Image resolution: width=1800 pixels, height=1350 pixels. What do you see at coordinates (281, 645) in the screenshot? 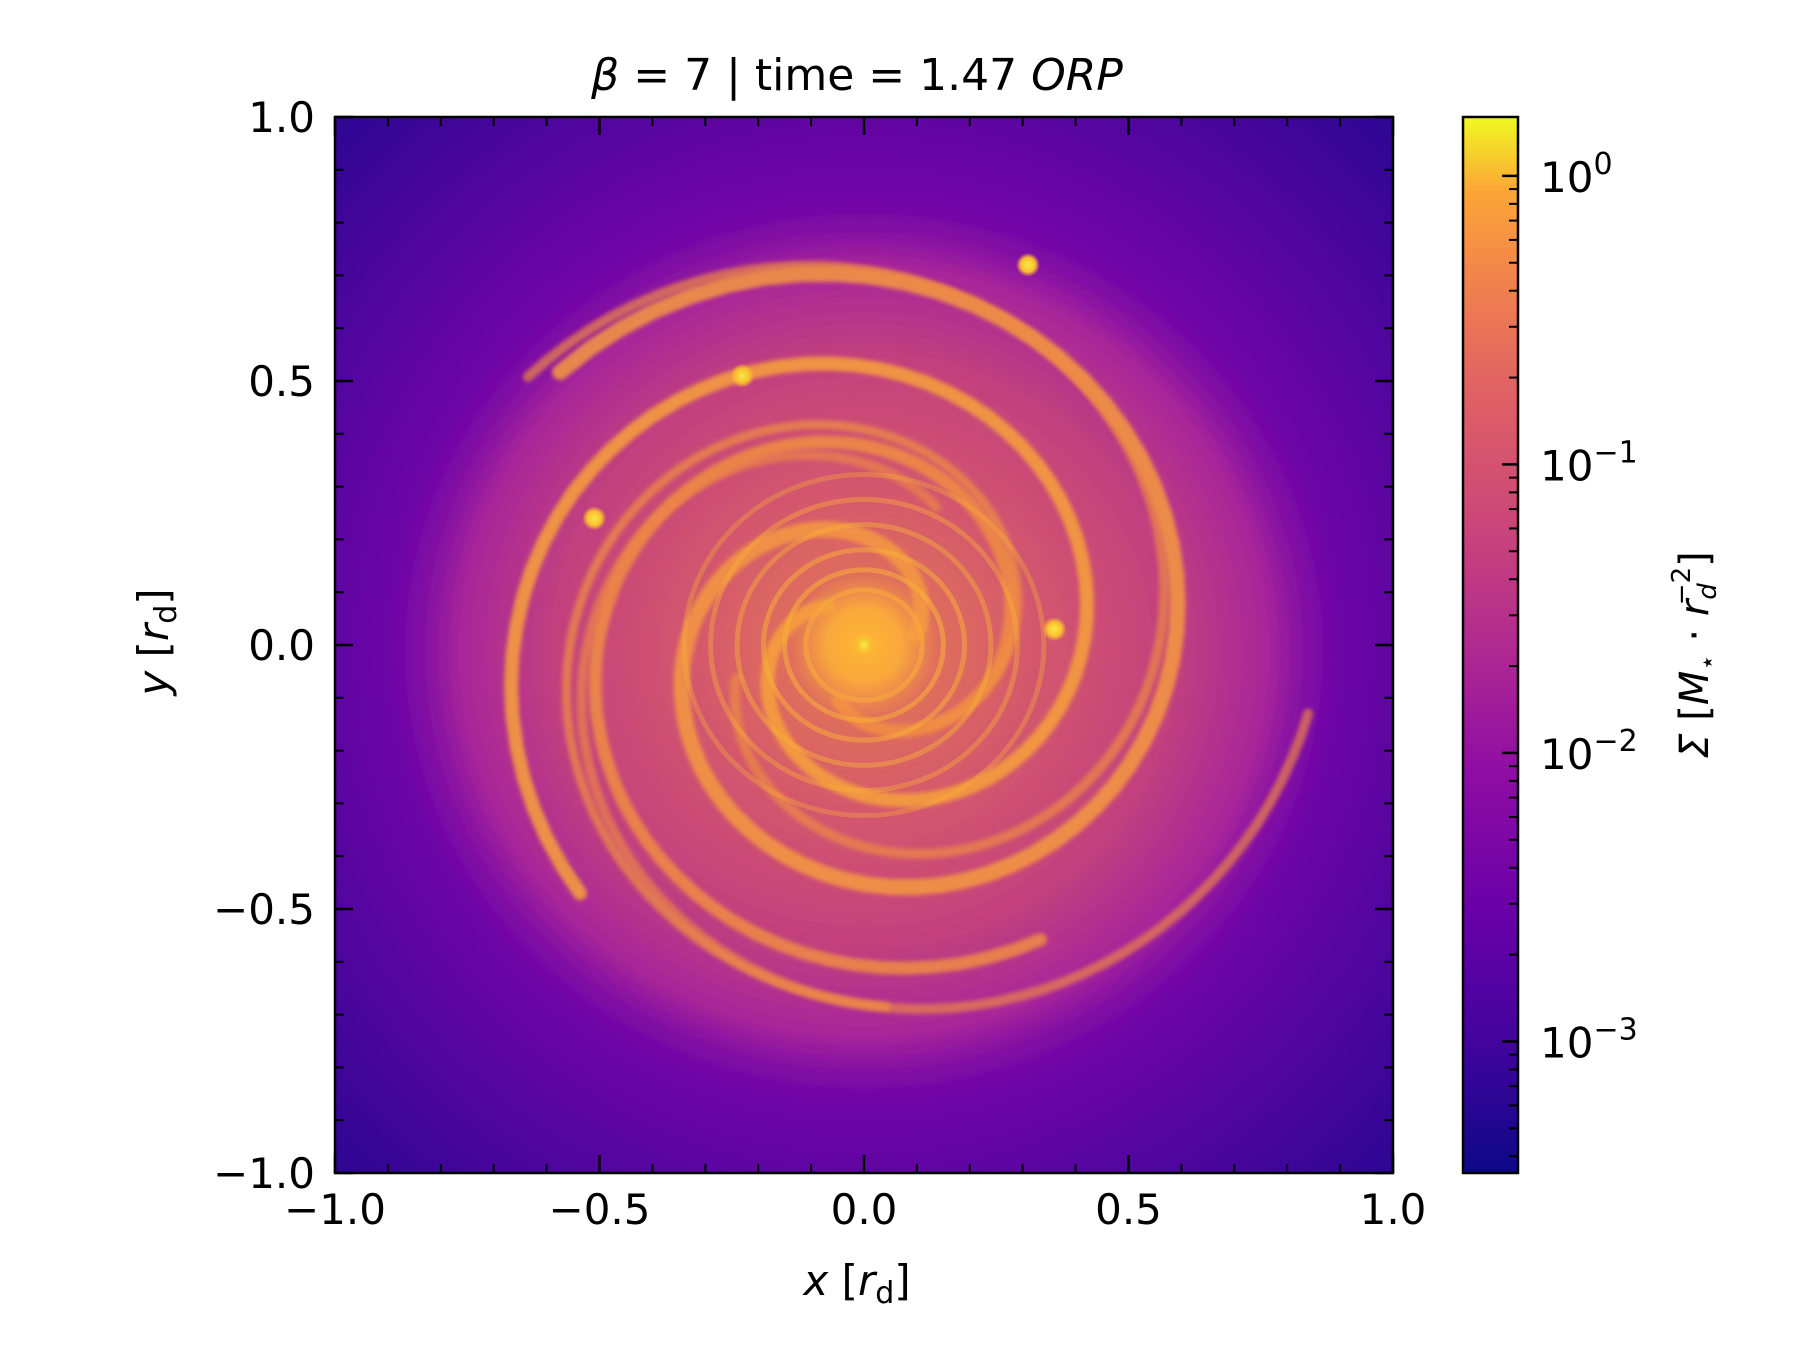
I see `y-tick-label: 0.0` at bounding box center [281, 645].